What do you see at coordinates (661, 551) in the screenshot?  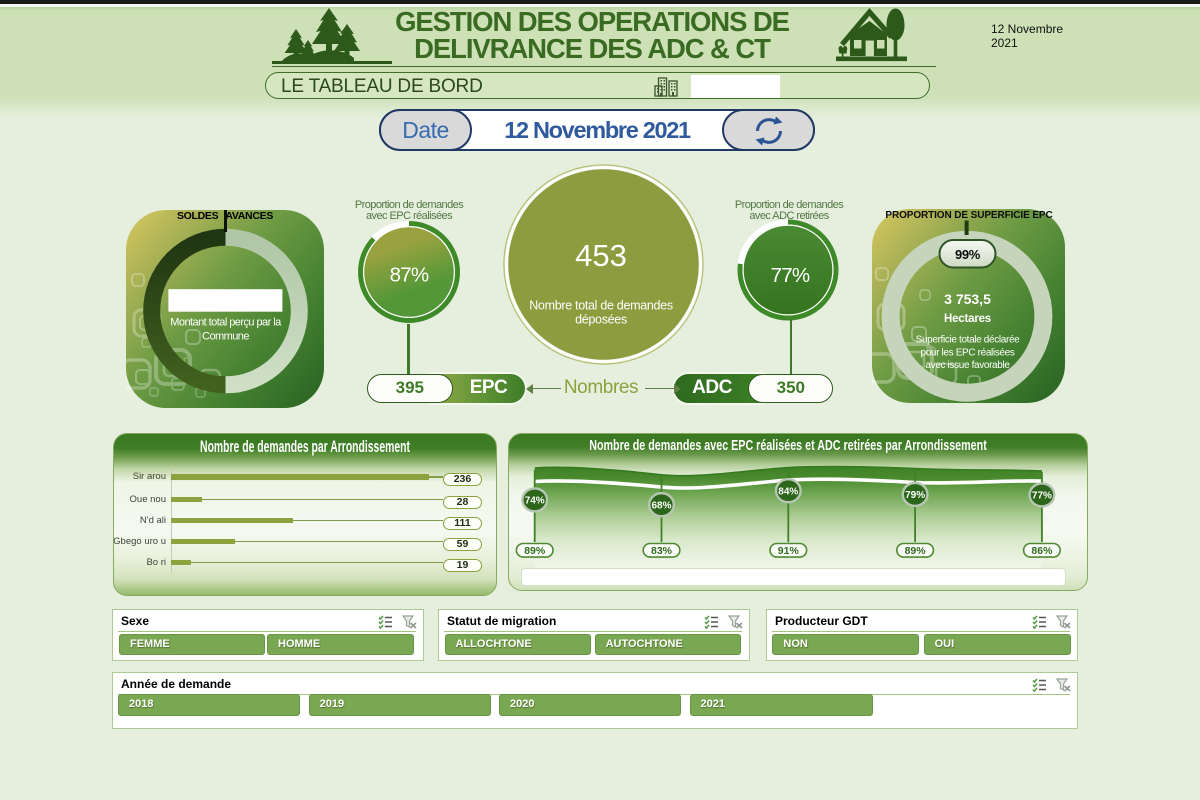 I see `svg-text: 83%` at bounding box center [661, 551].